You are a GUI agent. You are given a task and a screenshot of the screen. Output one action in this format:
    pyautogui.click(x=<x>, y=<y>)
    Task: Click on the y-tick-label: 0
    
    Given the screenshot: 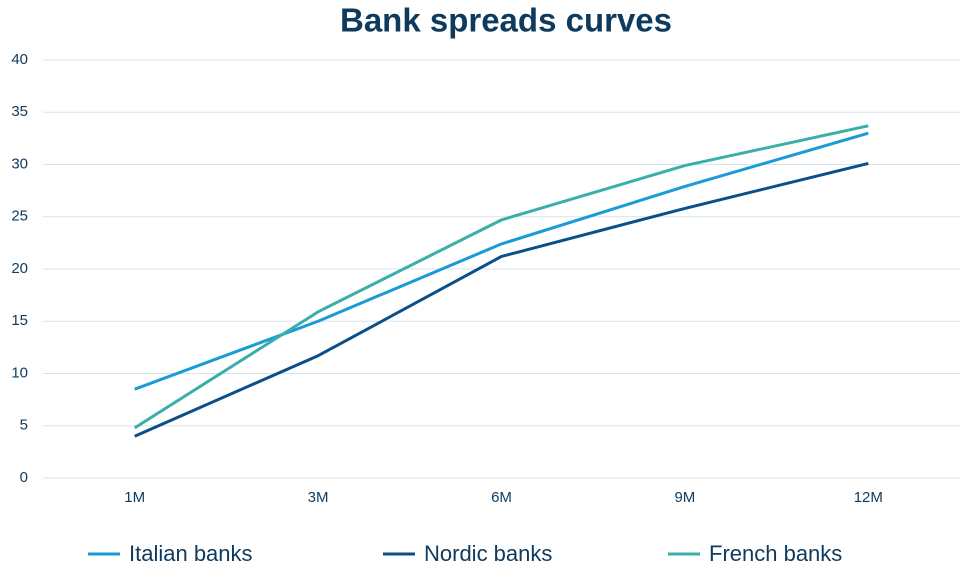 What is the action you would take?
    pyautogui.click(x=24, y=477)
    